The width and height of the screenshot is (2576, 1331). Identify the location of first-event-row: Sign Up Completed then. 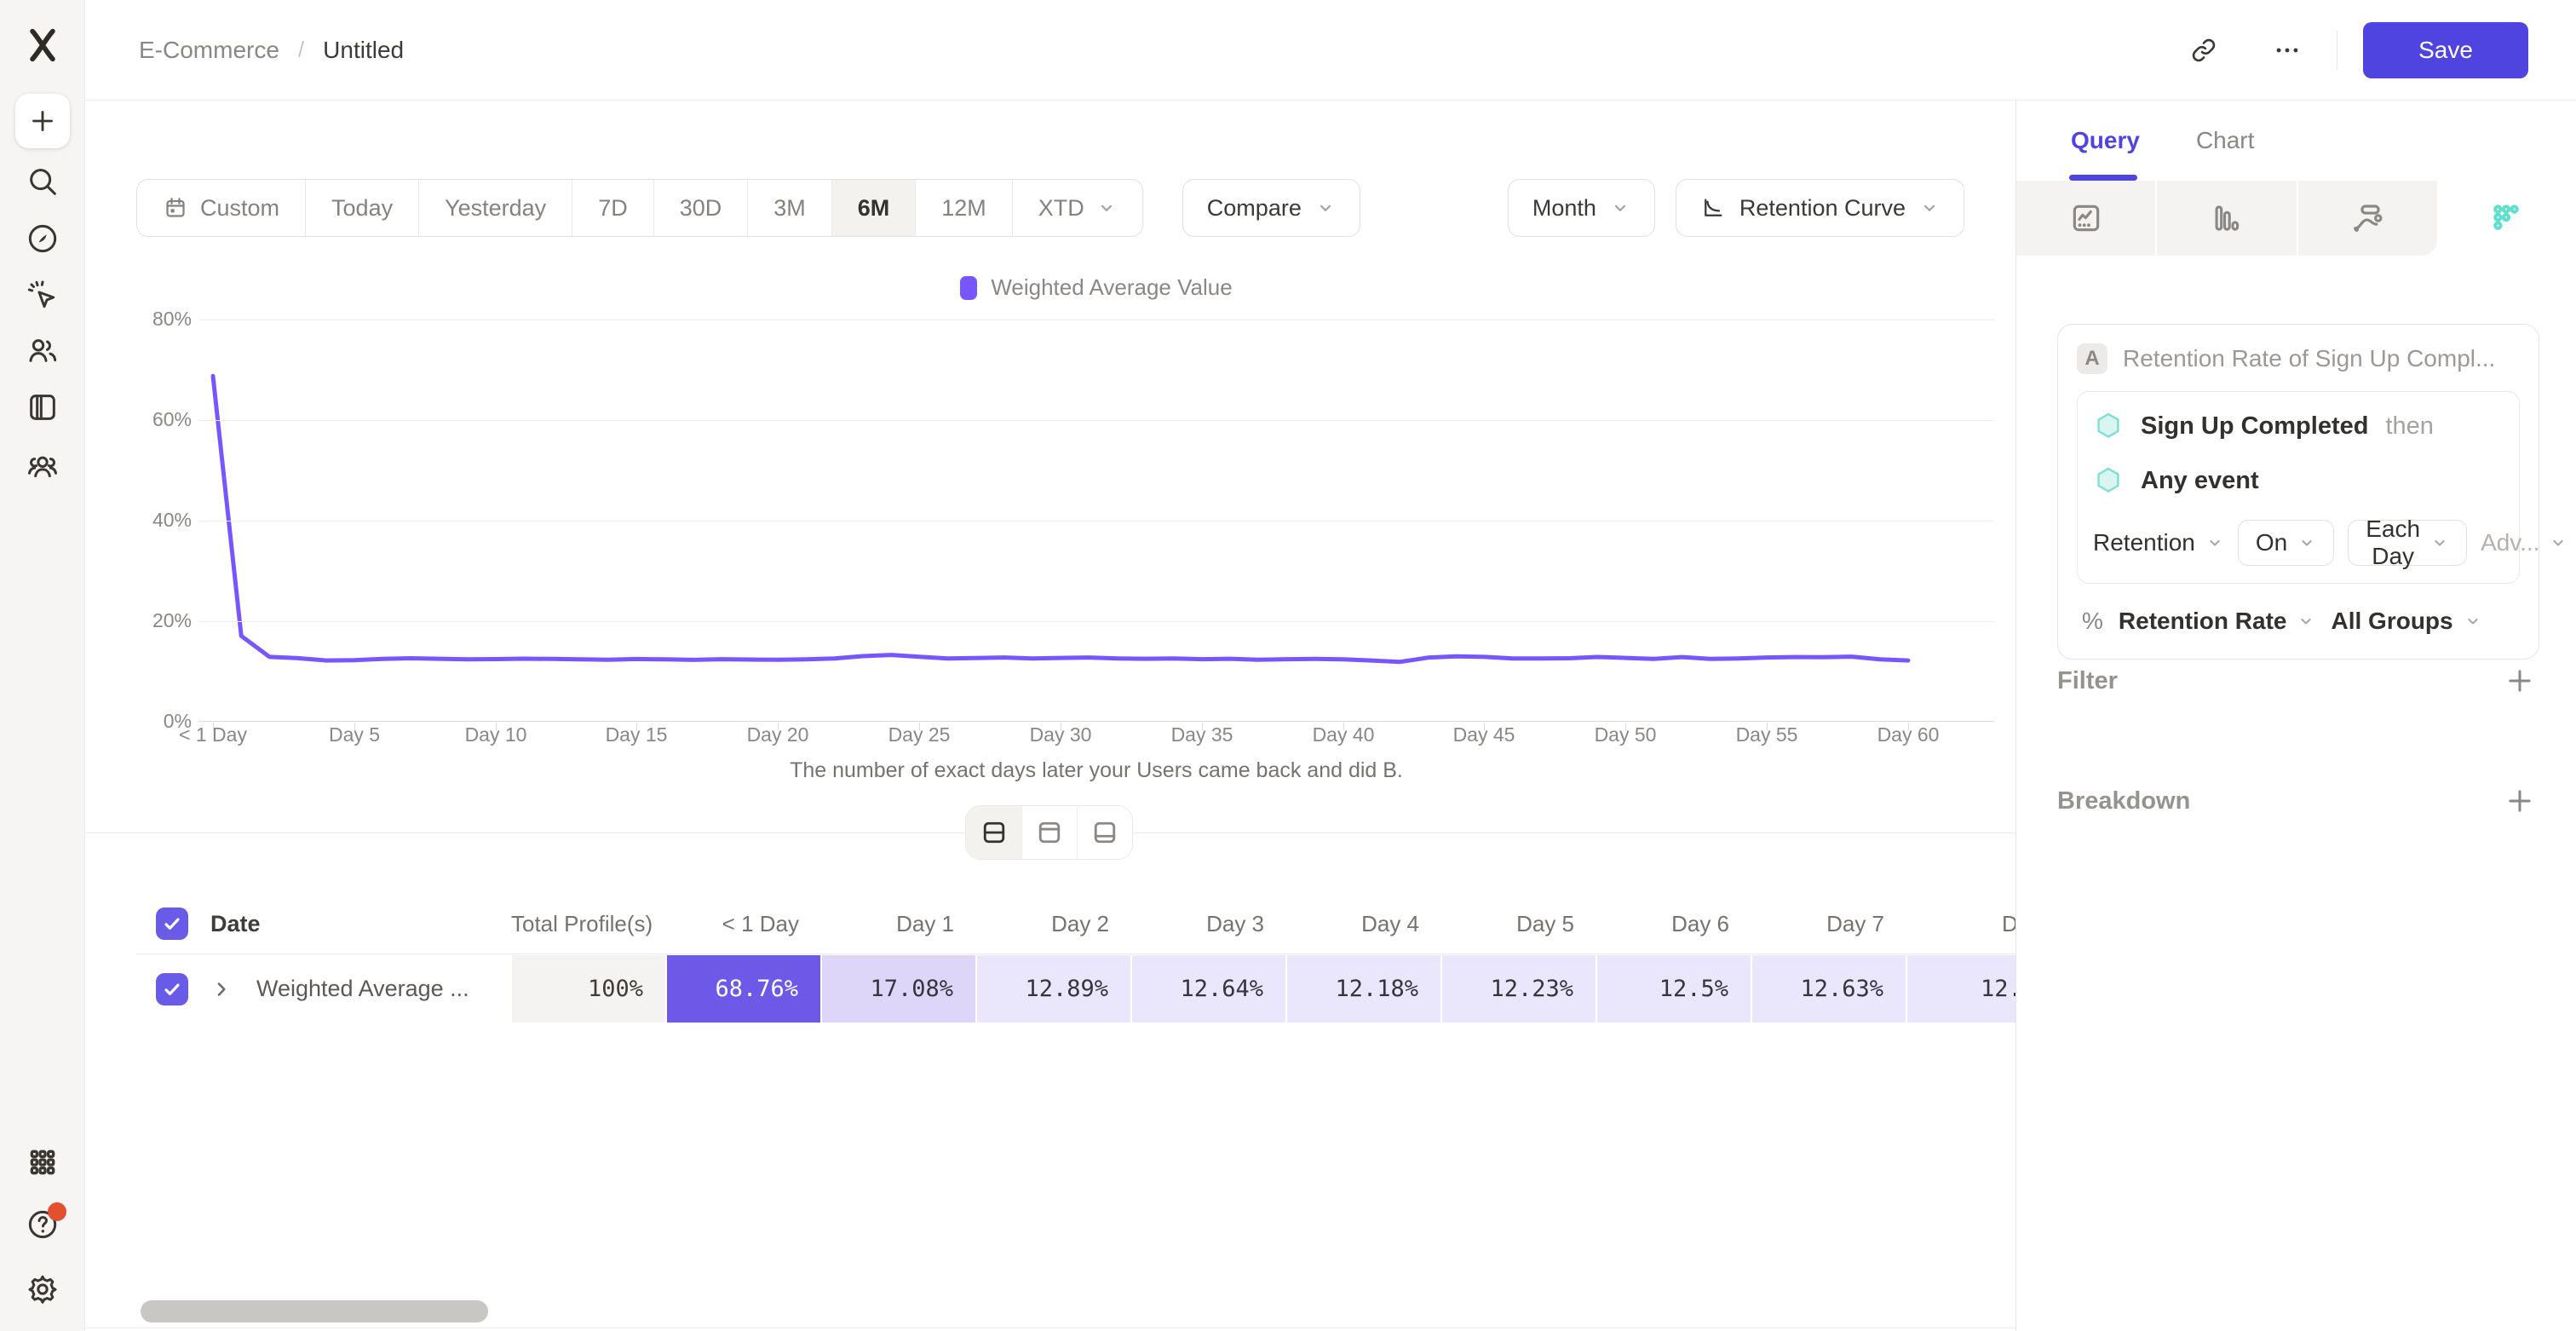
(2299, 426).